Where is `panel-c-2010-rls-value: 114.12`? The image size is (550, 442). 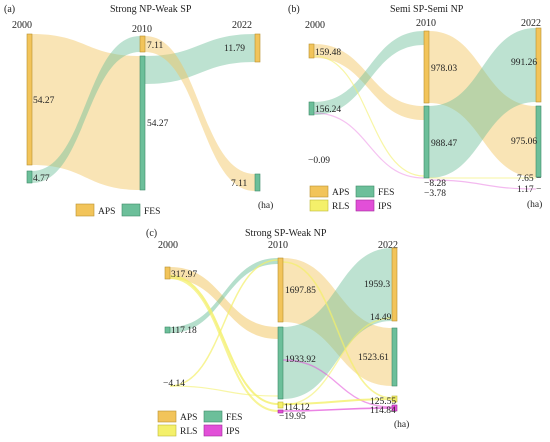
panel-c-2010-rls-value: 114.12 is located at coordinates (297, 408).